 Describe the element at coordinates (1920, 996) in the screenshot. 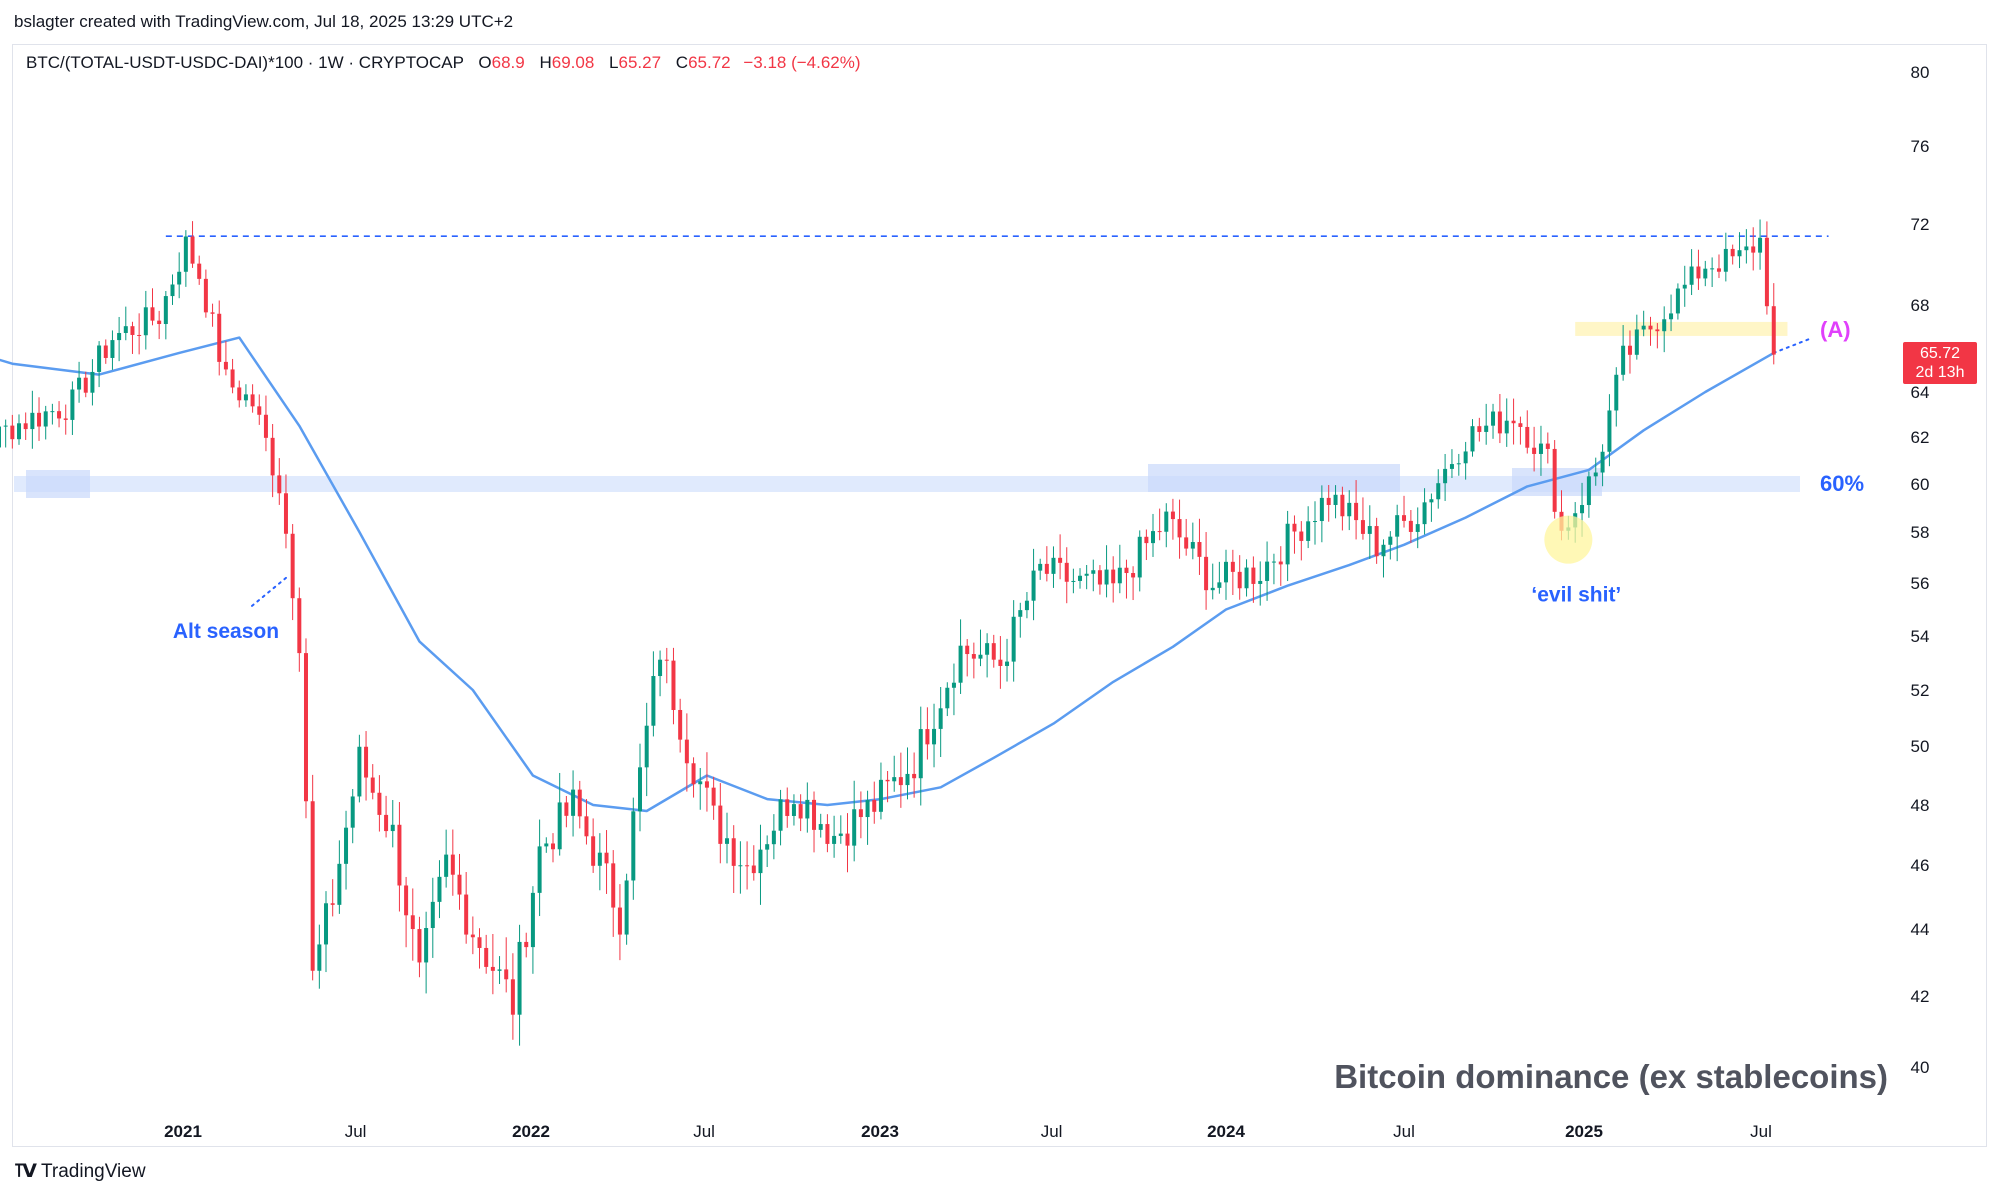

I see `y-tick-label: 42` at that location.